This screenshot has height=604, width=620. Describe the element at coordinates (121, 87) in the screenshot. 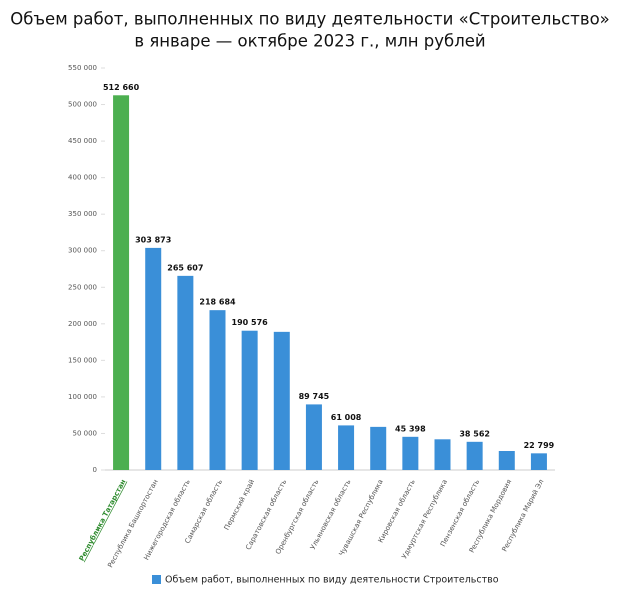

I see `value-label: 512 660` at that location.